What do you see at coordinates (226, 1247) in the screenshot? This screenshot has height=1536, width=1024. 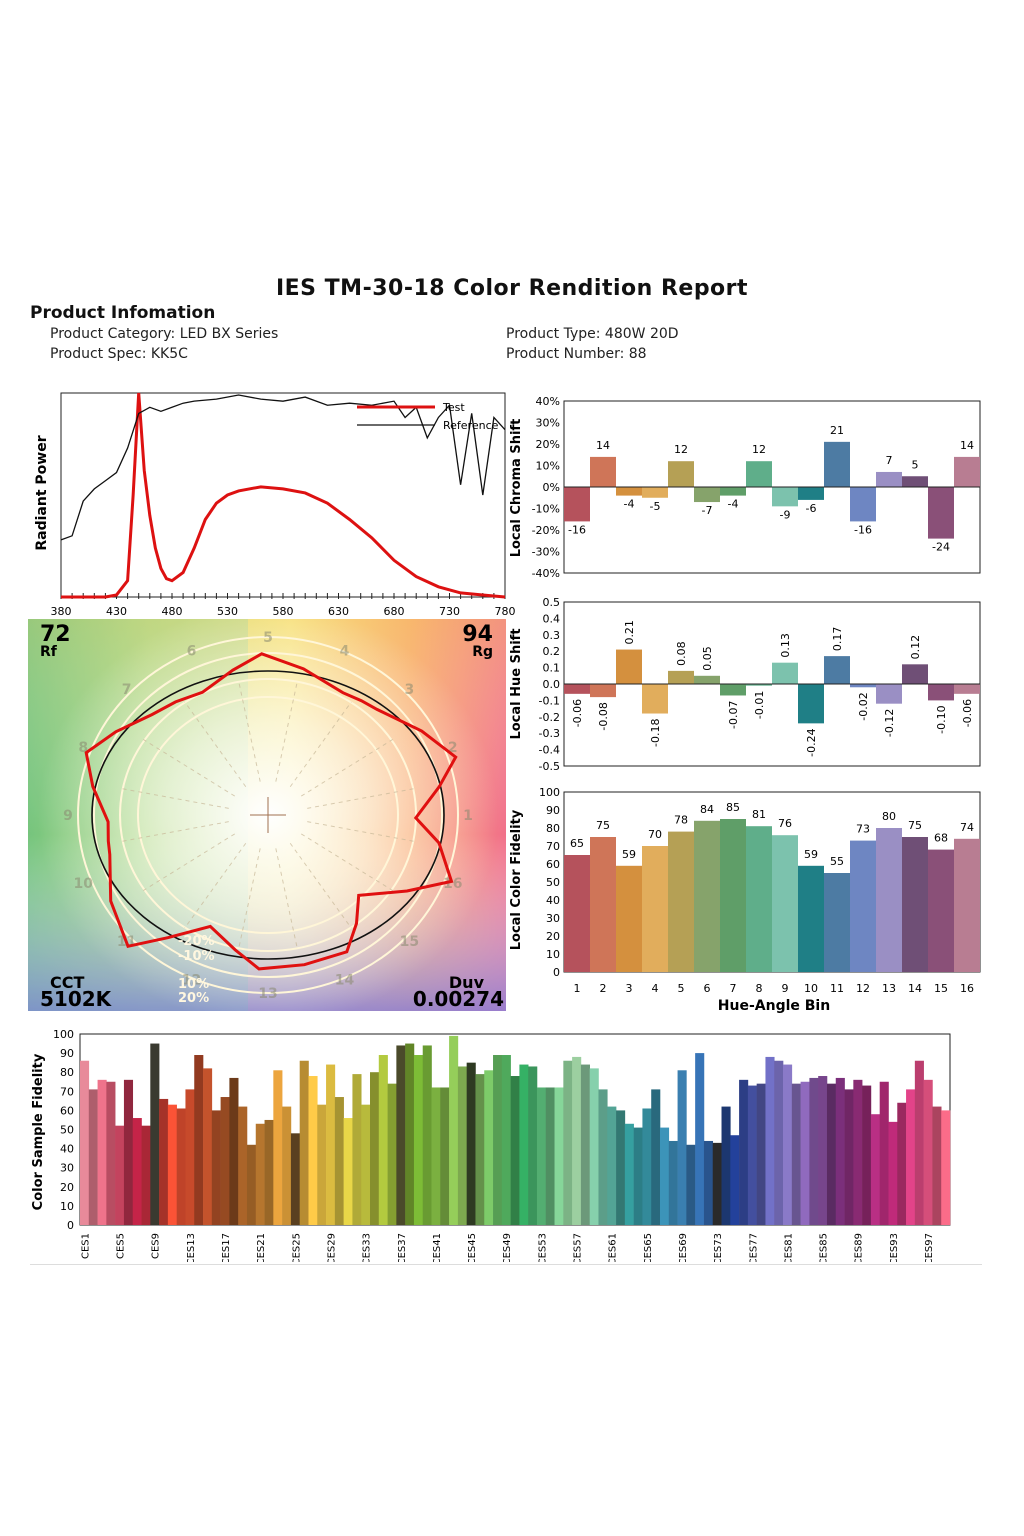 I see `ces-x-tick-label: CES17` at bounding box center [226, 1247].